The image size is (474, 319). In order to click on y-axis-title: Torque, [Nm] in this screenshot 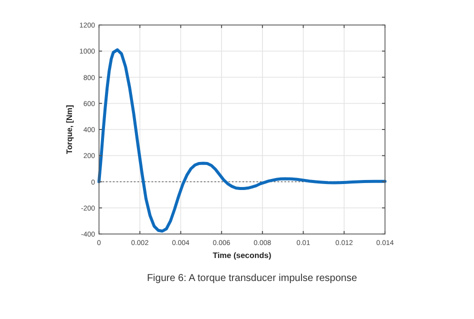, I will do `click(69, 129)`.